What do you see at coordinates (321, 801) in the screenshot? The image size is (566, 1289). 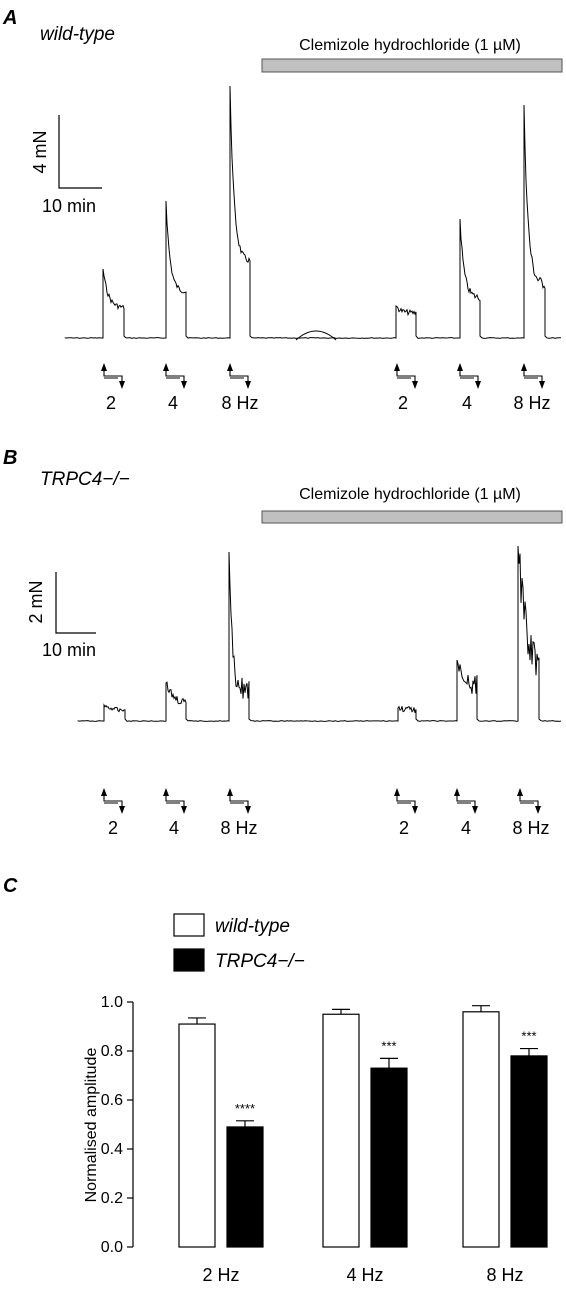 I see `panel-b-stimulation-markers` at bounding box center [321, 801].